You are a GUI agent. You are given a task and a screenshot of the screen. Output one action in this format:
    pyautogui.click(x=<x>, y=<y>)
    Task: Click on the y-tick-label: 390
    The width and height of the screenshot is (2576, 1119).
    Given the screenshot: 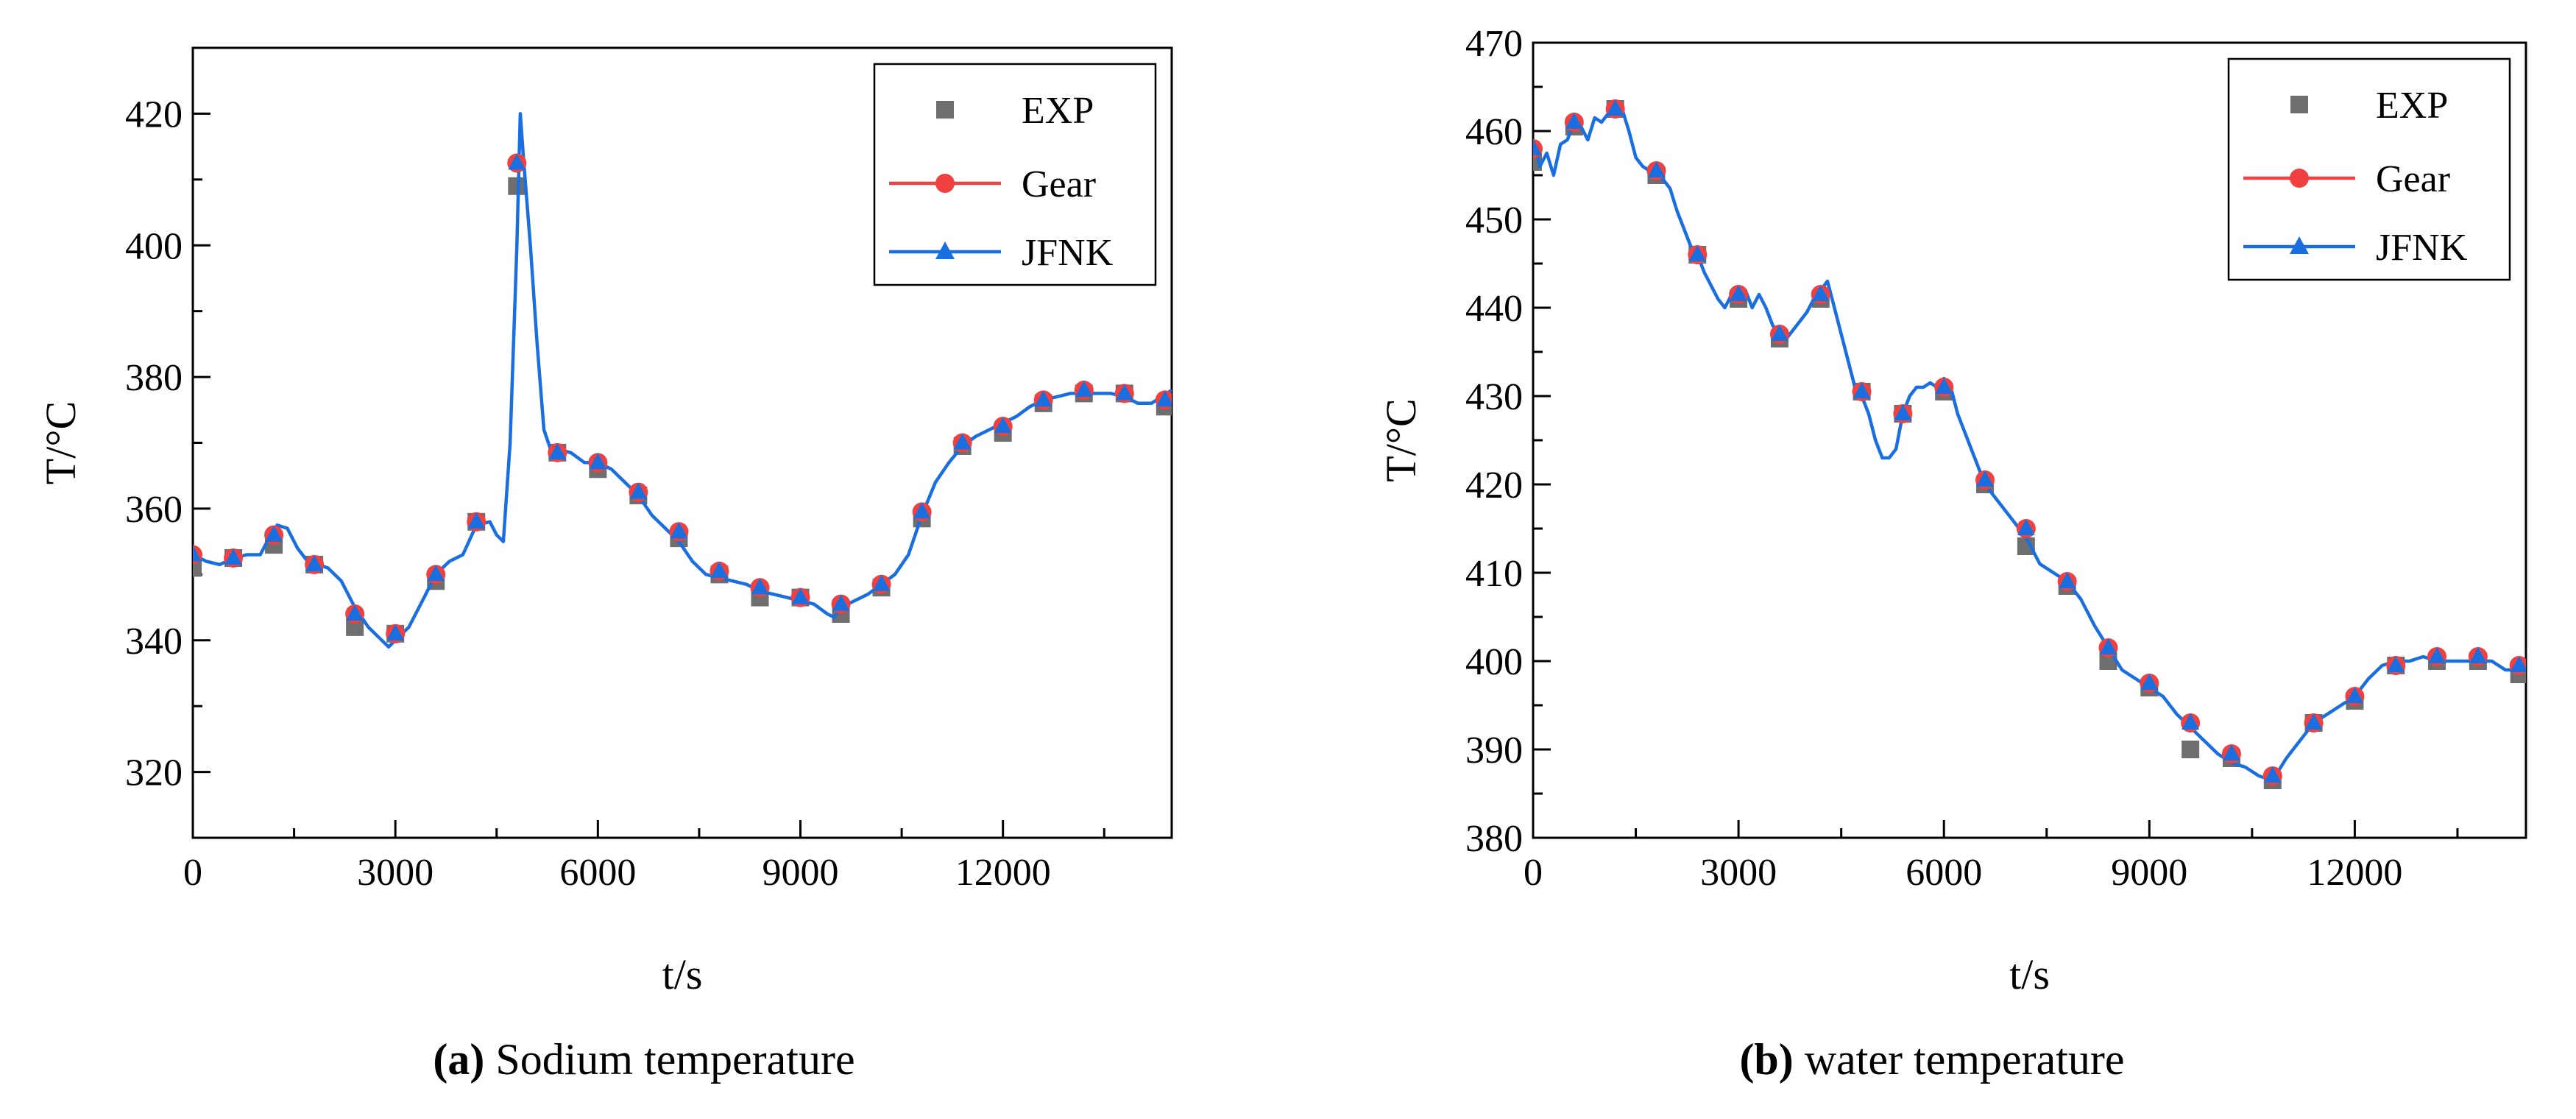 What is the action you would take?
    pyautogui.click(x=1494, y=751)
    